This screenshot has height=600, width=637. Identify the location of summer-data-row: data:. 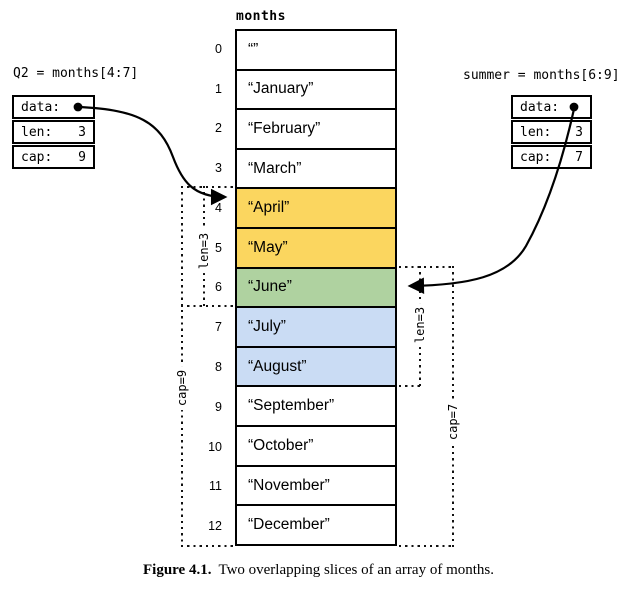
(551, 107).